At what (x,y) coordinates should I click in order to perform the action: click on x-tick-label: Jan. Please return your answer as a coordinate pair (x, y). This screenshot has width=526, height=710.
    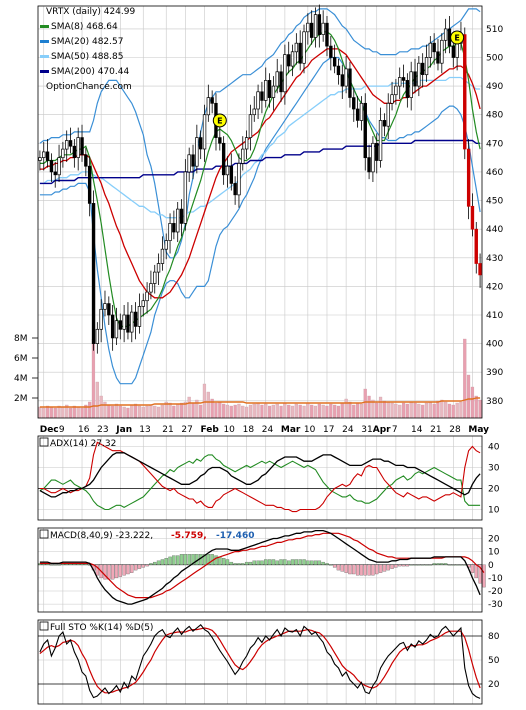
    Looking at the image, I should click on (123, 430).